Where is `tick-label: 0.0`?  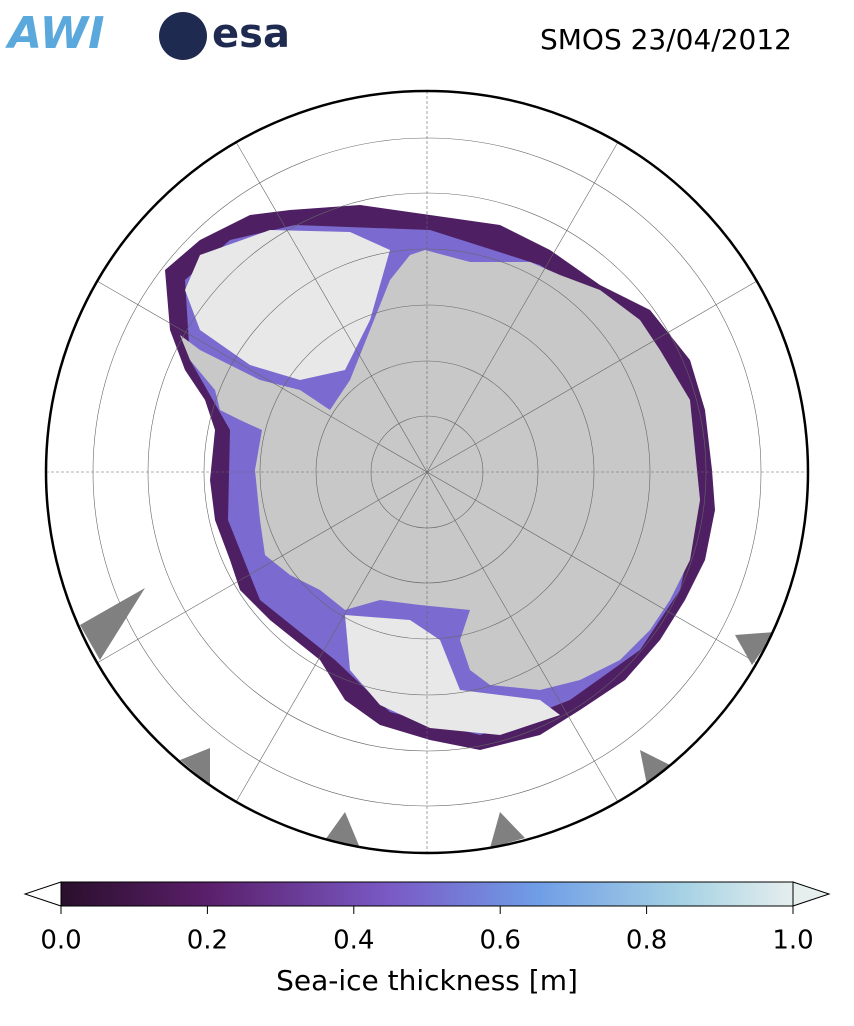
tick-label: 0.0 is located at coordinates (60, 941).